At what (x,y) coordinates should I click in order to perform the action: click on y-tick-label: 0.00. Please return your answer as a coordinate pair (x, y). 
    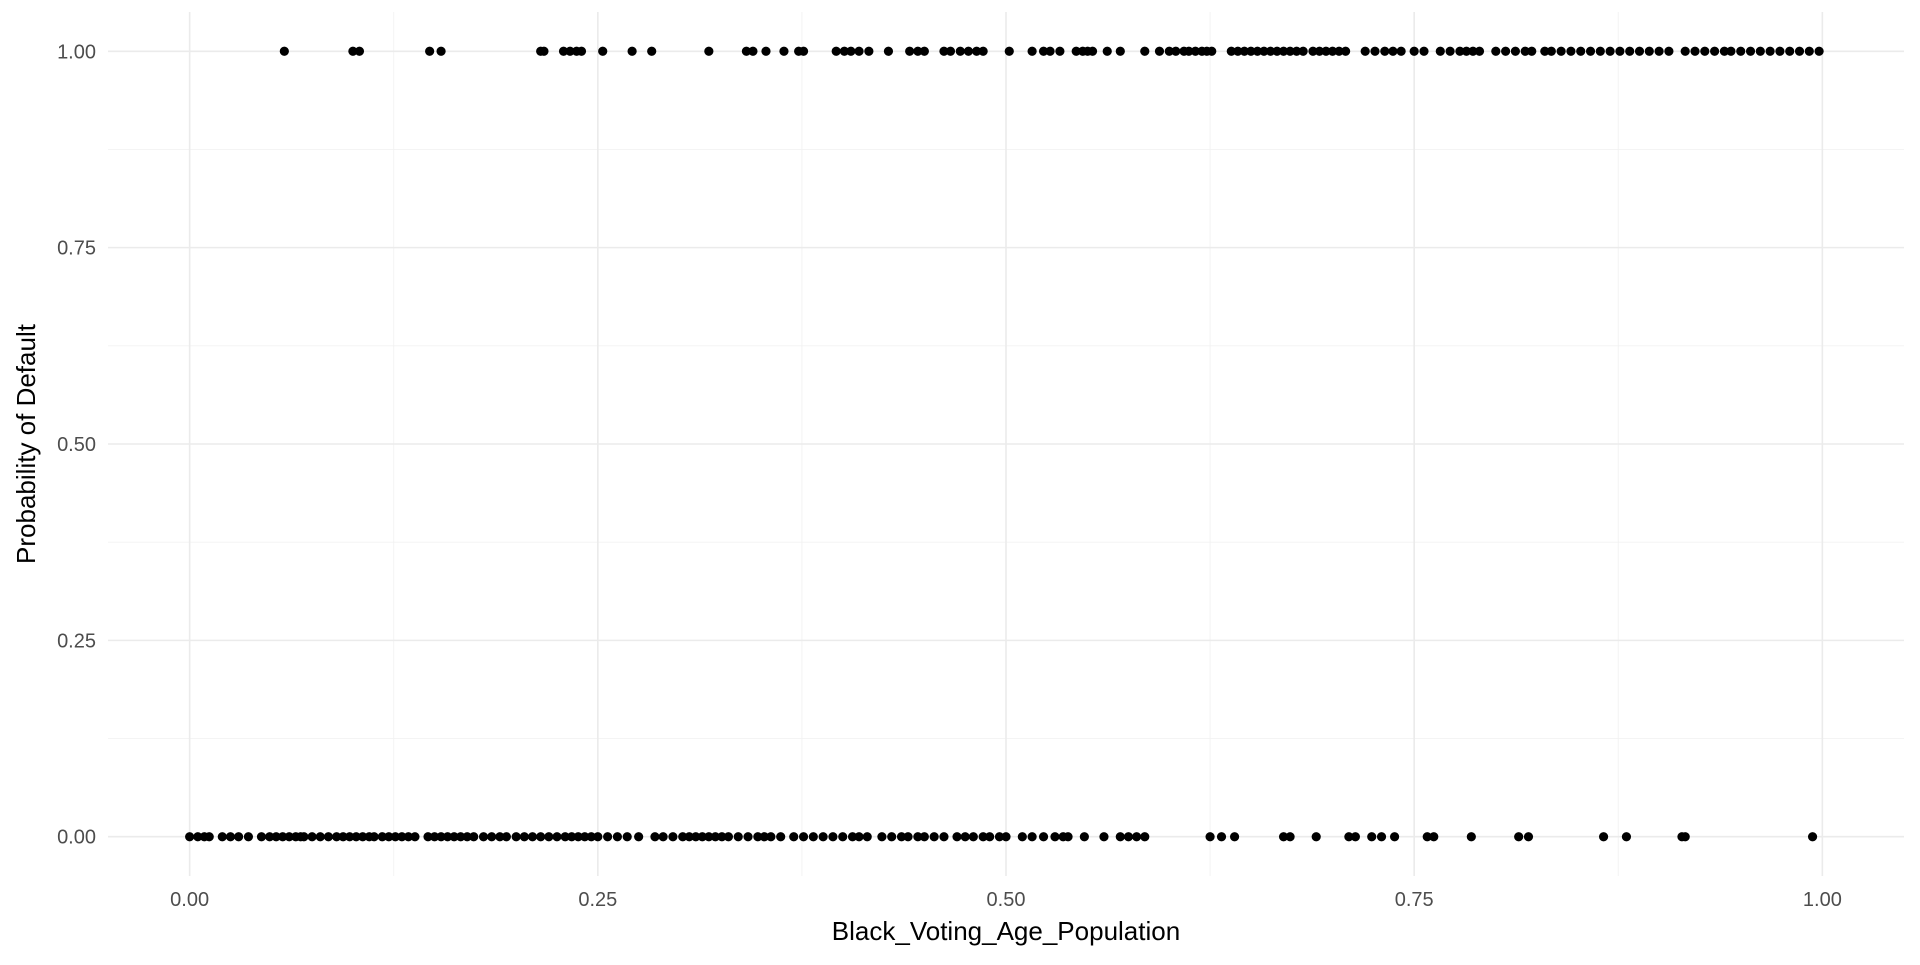
    Looking at the image, I should click on (76, 838).